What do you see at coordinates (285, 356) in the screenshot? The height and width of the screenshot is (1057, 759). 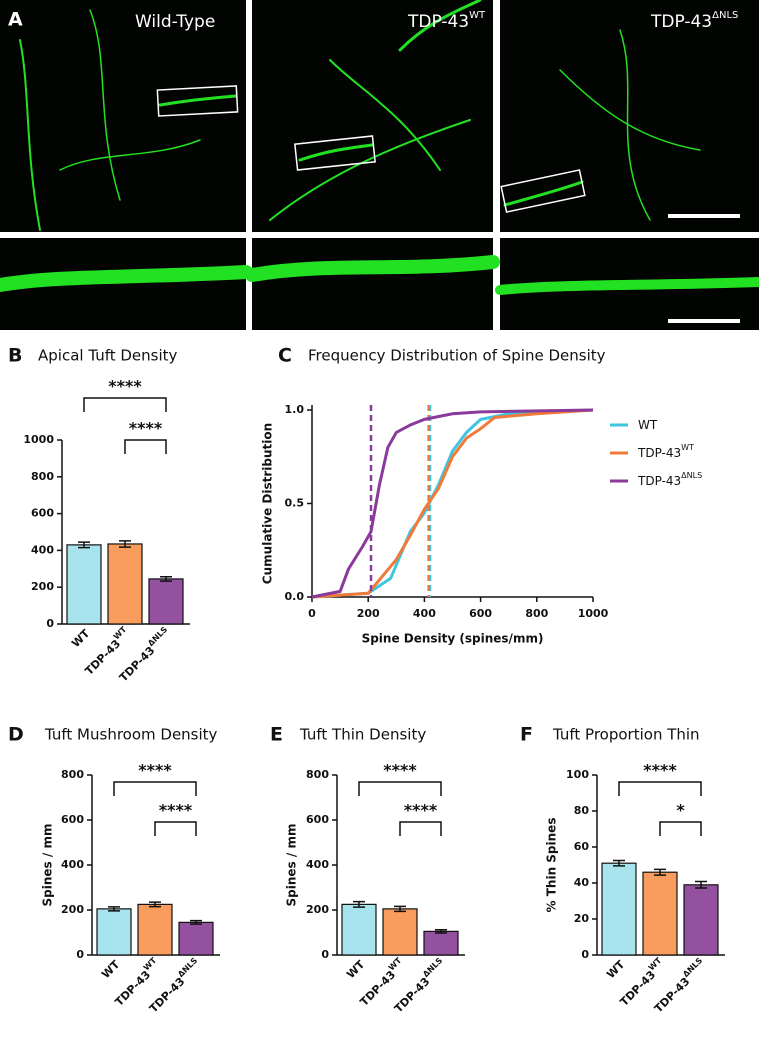 I see `panel-letter: C` at bounding box center [285, 356].